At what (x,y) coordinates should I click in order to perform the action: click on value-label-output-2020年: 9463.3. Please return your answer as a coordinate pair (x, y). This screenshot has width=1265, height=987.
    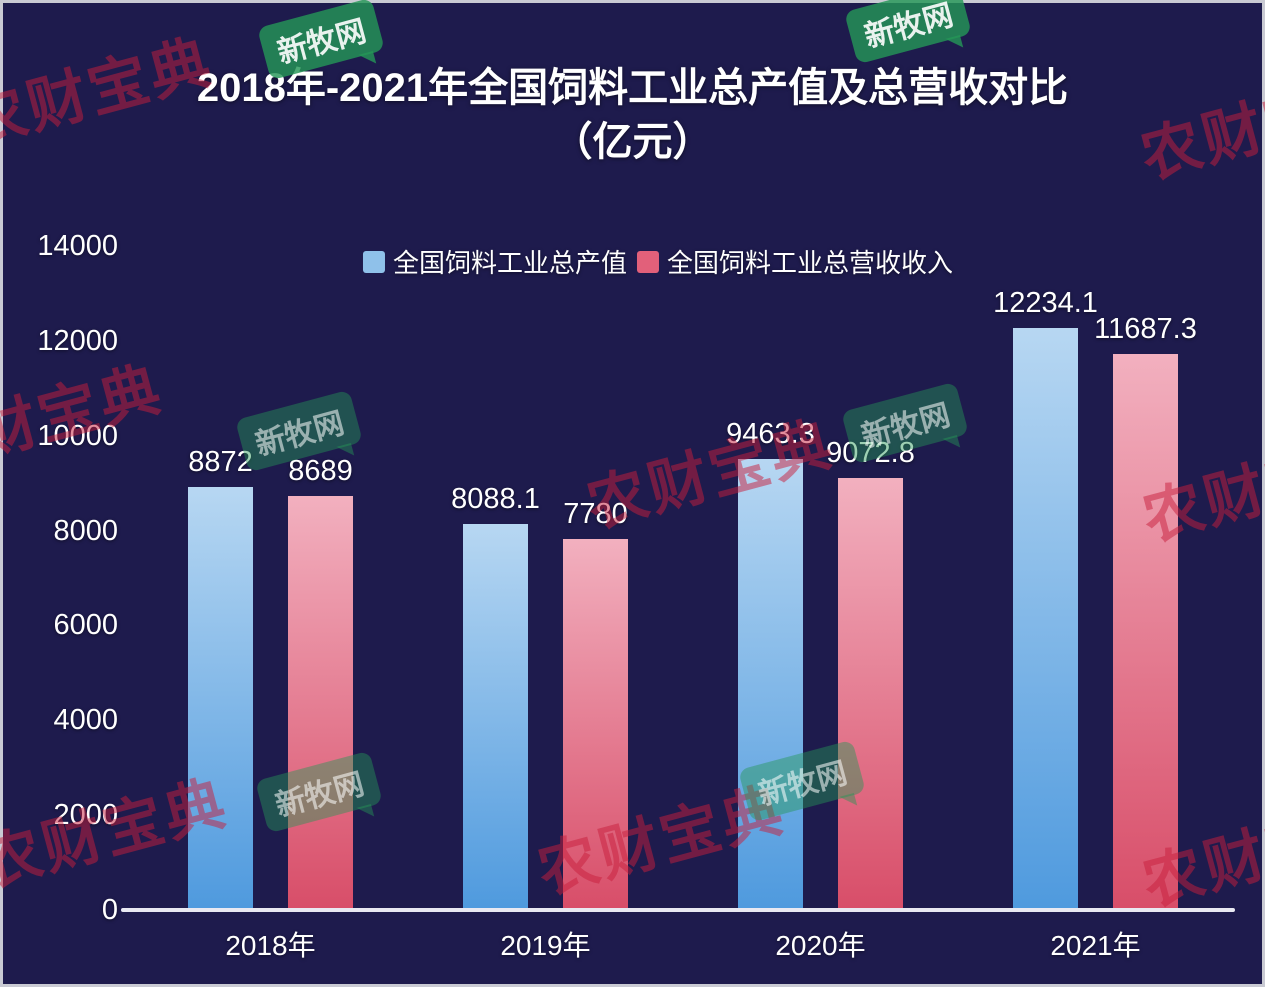
    Looking at the image, I should click on (770, 434).